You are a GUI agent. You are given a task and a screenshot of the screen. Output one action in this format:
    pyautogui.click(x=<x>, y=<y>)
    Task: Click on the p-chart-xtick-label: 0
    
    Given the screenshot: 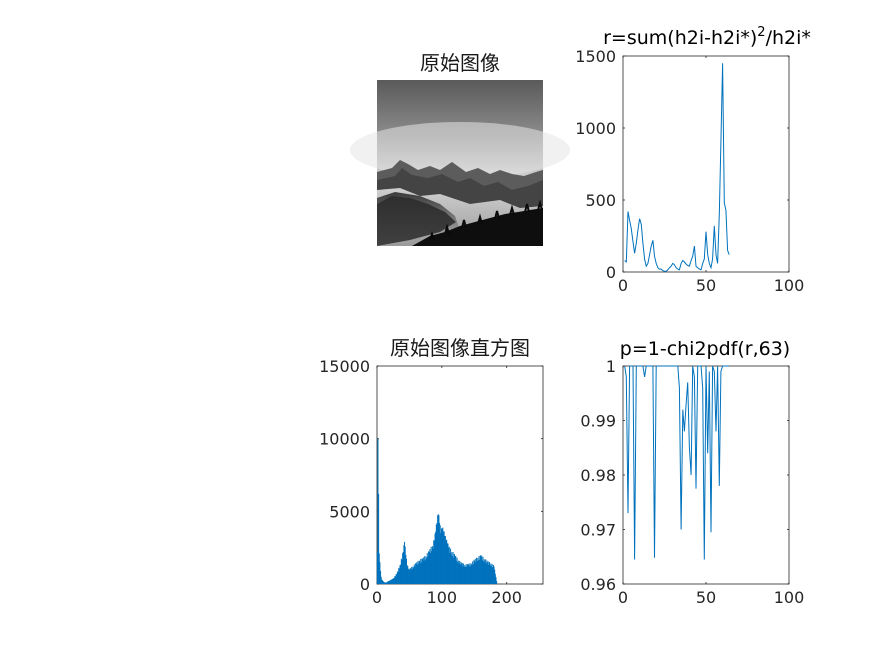 What is the action you would take?
    pyautogui.click(x=623, y=597)
    